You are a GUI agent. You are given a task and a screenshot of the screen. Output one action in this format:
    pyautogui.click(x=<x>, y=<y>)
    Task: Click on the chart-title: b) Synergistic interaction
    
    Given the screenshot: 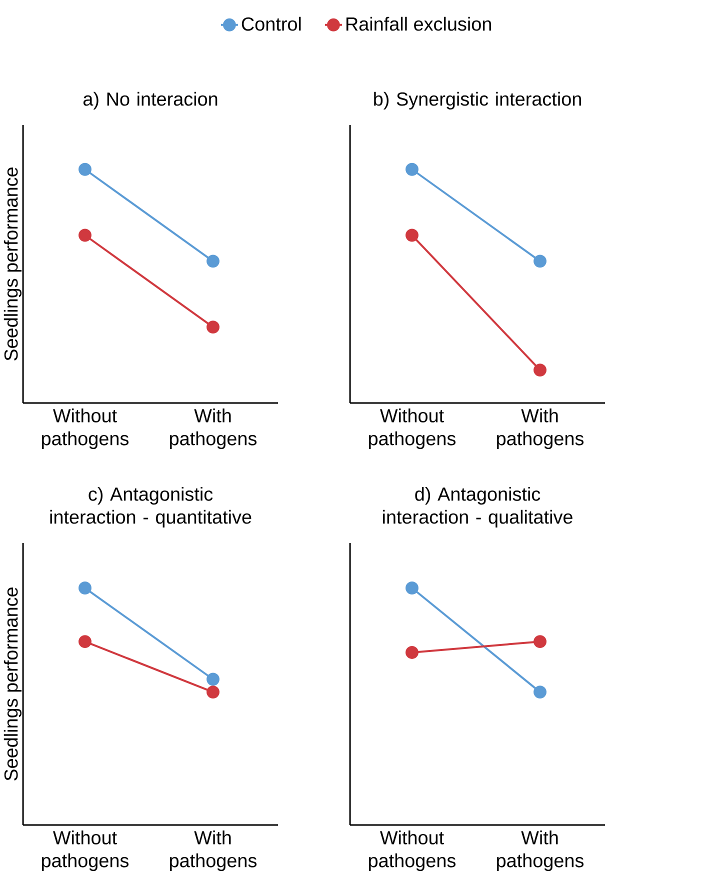 What is the action you would take?
    pyautogui.click(x=477, y=101)
    